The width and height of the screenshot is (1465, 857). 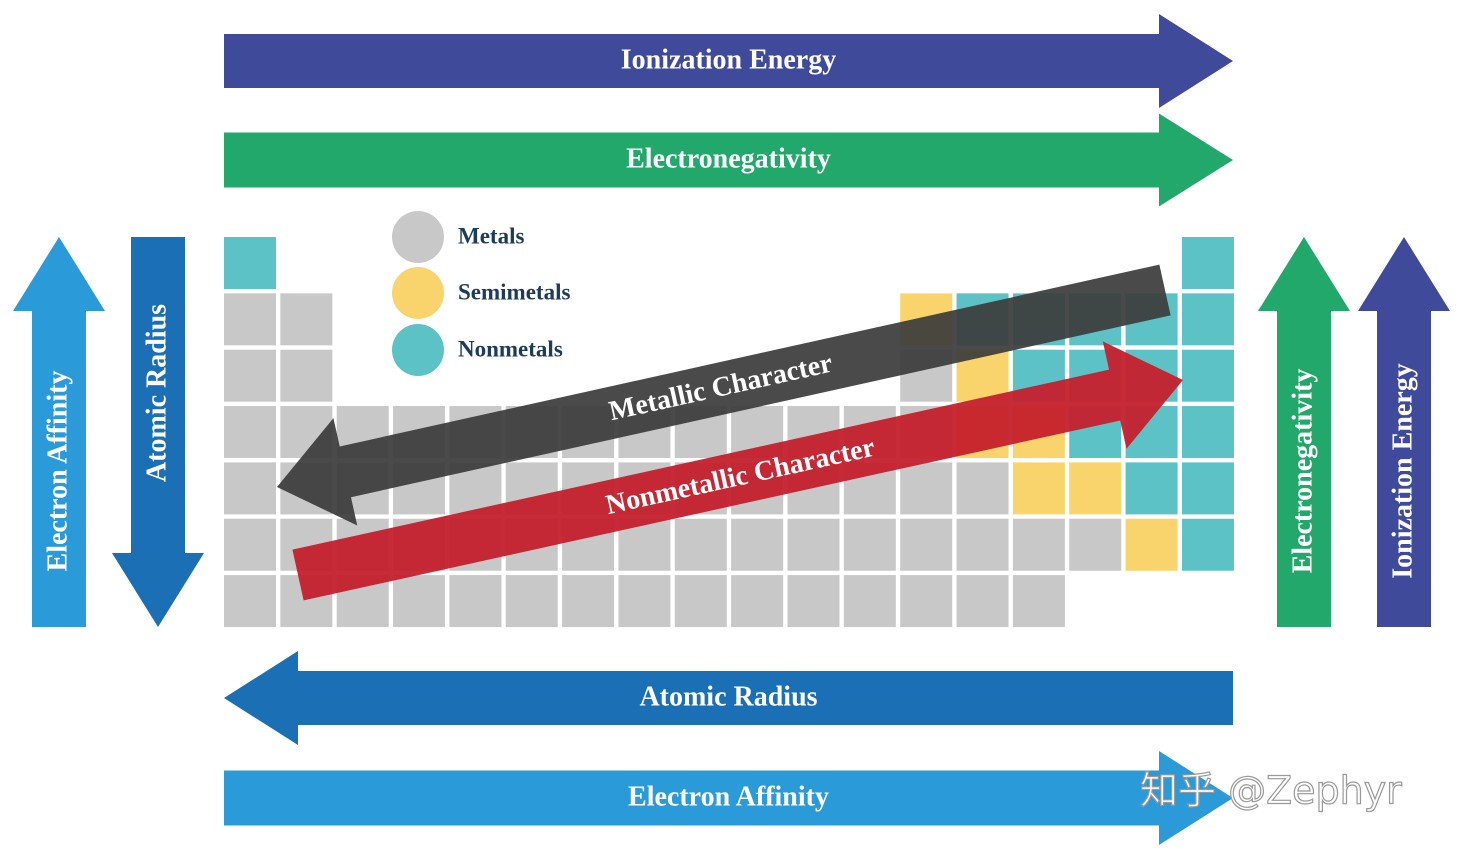 I want to click on watermark: 知乎 @Zephyr, so click(x=1271, y=791).